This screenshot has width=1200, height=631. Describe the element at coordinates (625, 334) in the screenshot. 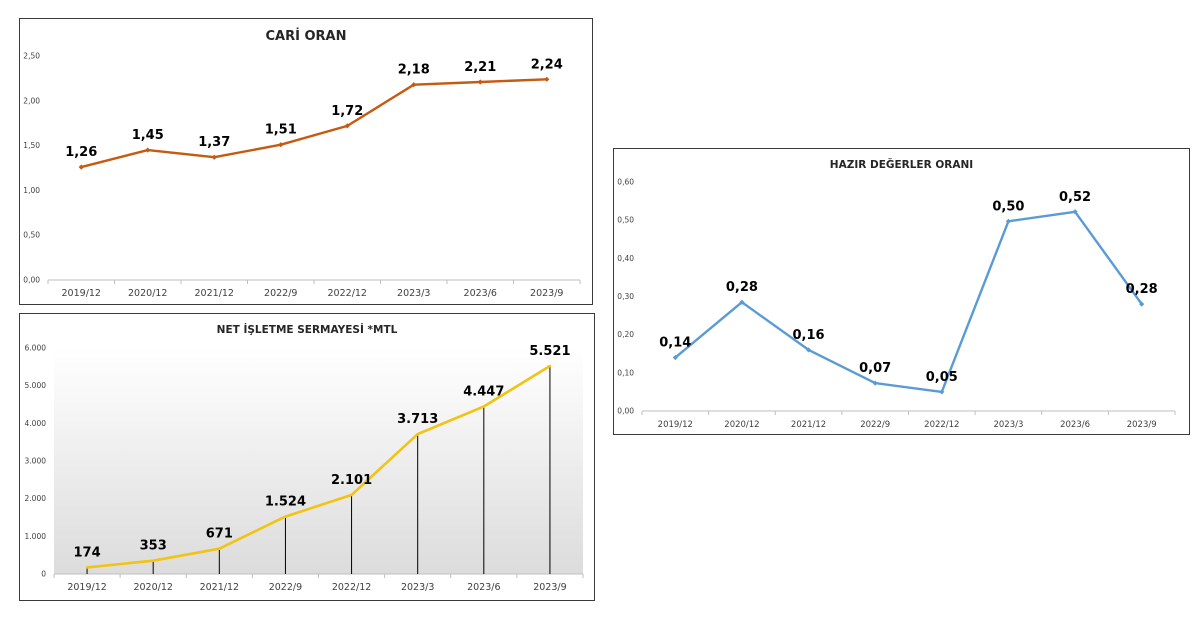

I see `y-tick-label: 0,20` at that location.